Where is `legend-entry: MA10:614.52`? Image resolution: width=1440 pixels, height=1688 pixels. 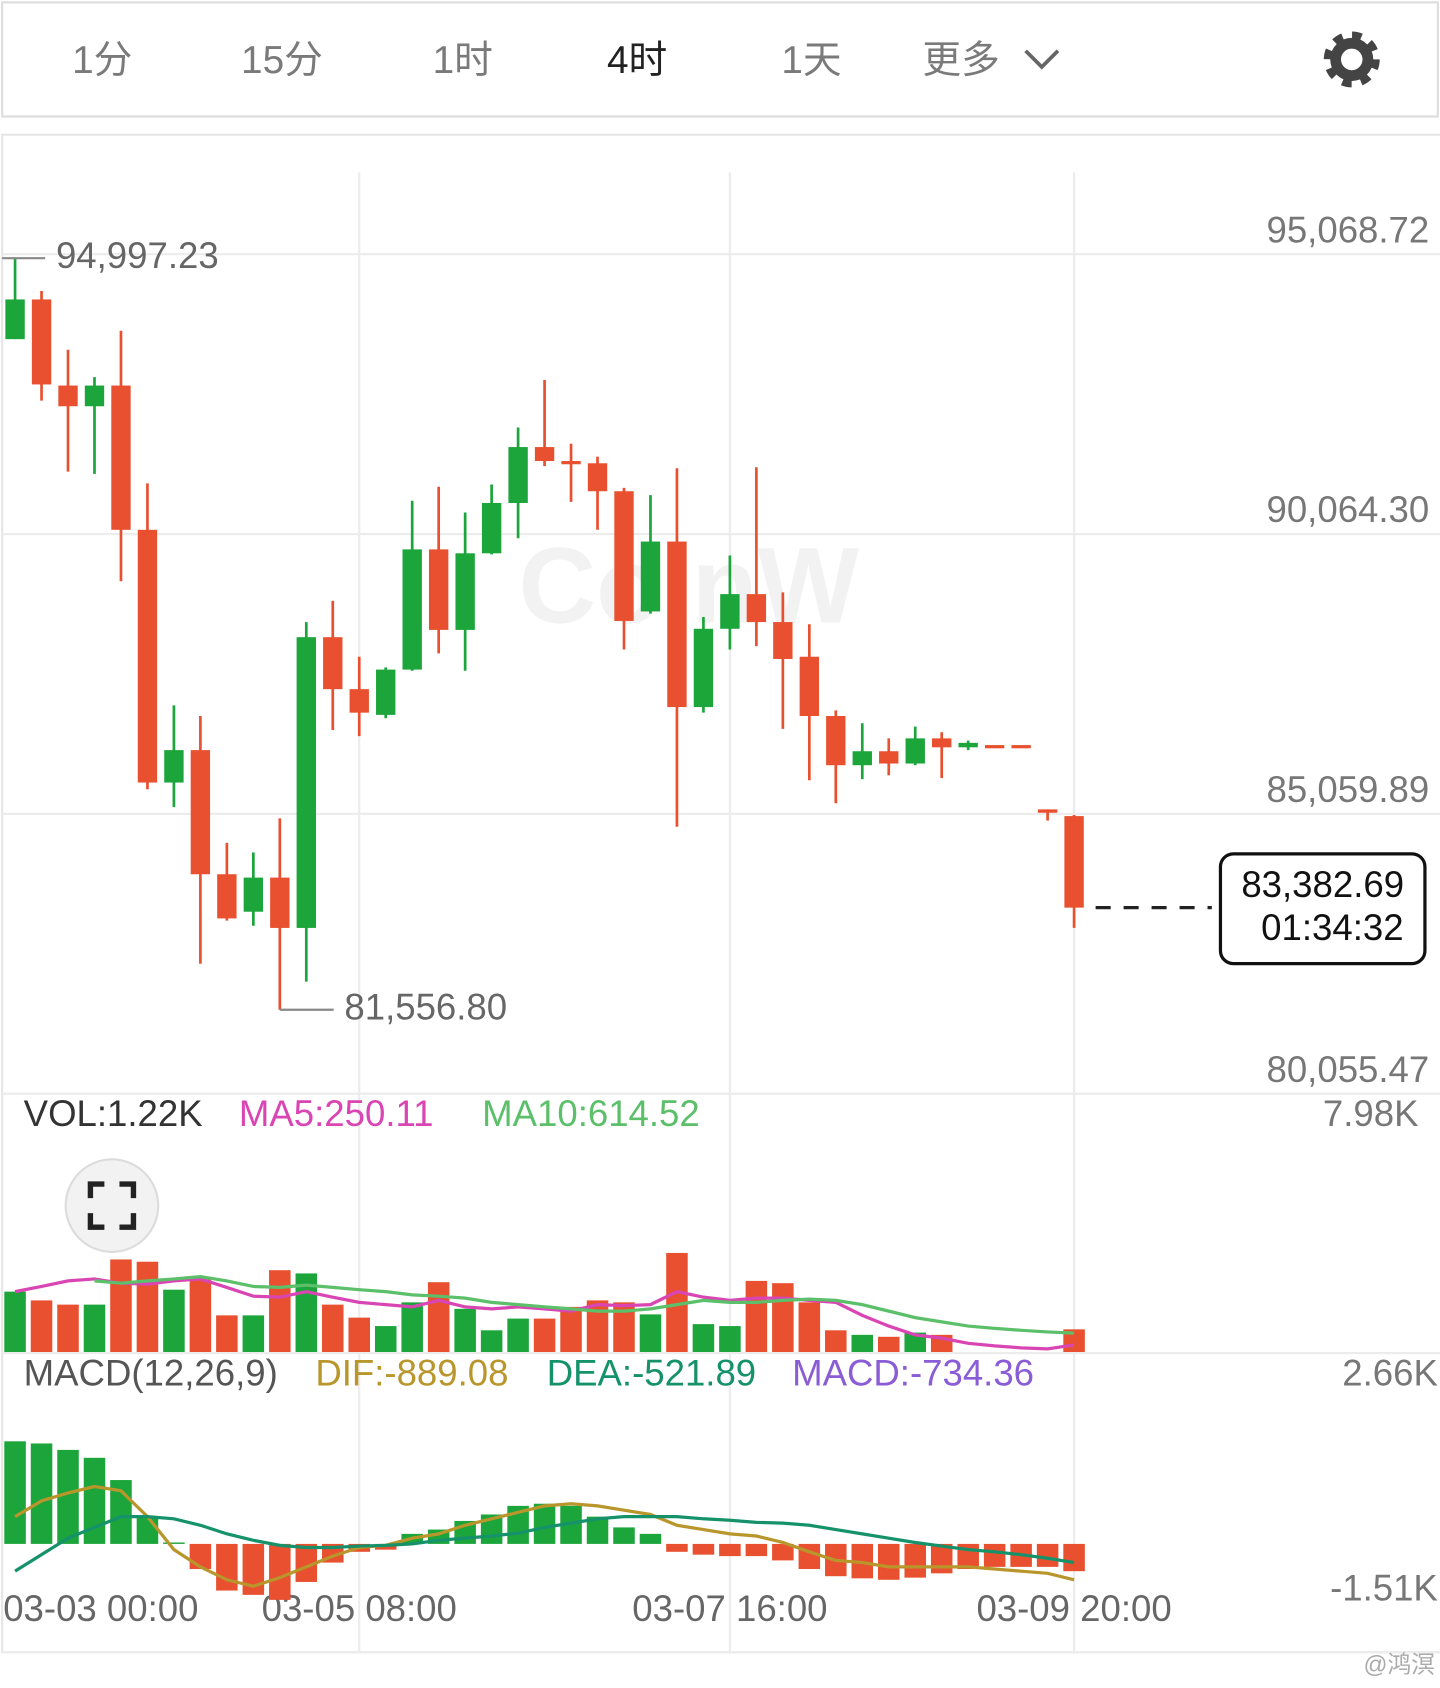 legend-entry: MA10:614.52 is located at coordinates (591, 1113).